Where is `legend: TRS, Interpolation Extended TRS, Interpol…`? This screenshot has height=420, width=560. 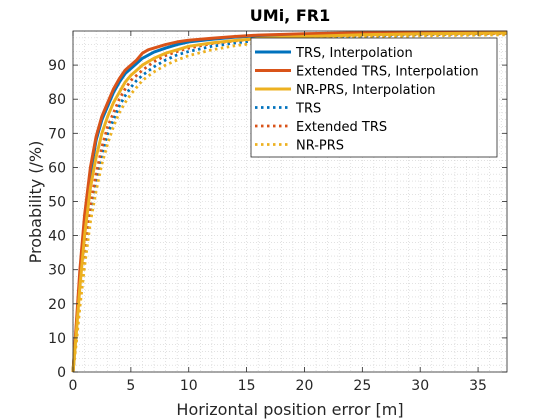 legend: TRS, Interpolation Extended TRS, Interpol… is located at coordinates (374, 97).